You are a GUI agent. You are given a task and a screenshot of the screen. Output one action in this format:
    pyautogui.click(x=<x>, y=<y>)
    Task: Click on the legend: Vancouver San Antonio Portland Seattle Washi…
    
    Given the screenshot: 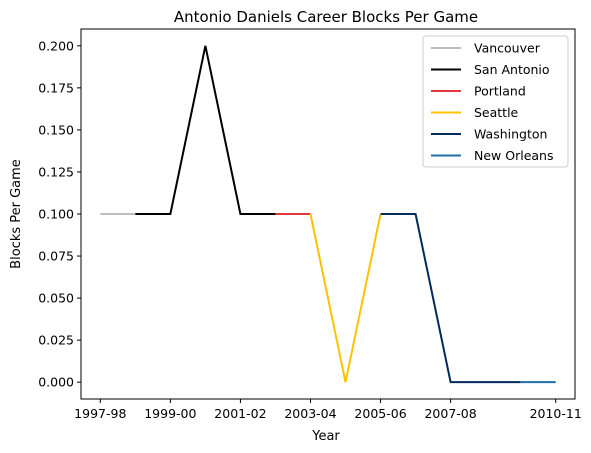 What is the action you would take?
    pyautogui.click(x=495, y=101)
    